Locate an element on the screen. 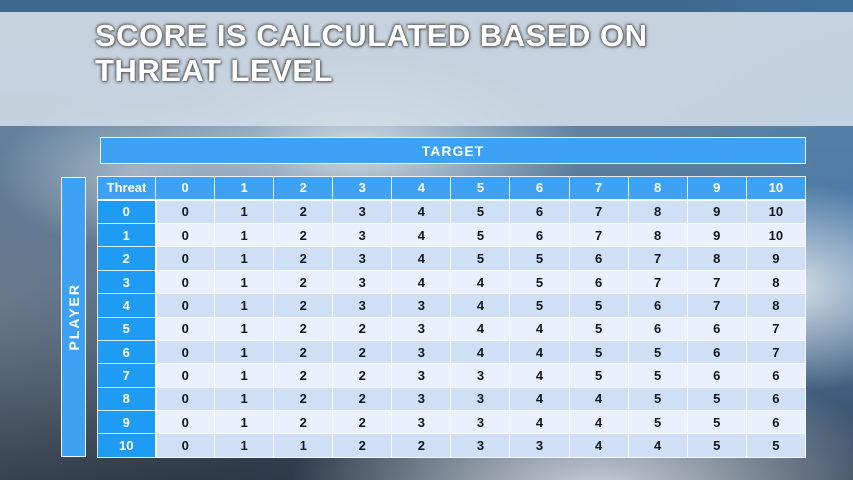 The width and height of the screenshot is (853, 480). corner-header-cell: Threat is located at coordinates (126, 188).